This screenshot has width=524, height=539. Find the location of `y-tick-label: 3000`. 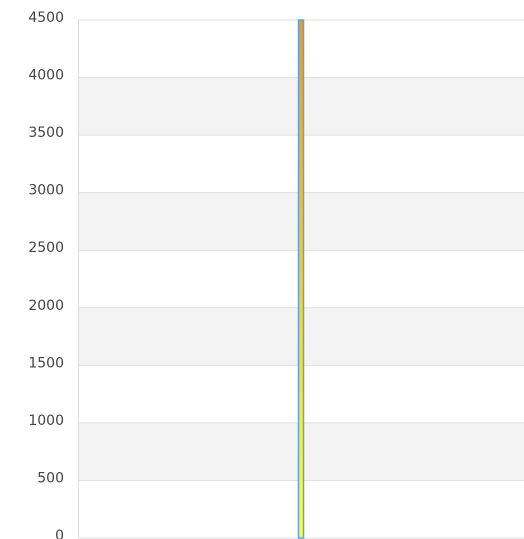

y-tick-label: 3000 is located at coordinates (46, 191).